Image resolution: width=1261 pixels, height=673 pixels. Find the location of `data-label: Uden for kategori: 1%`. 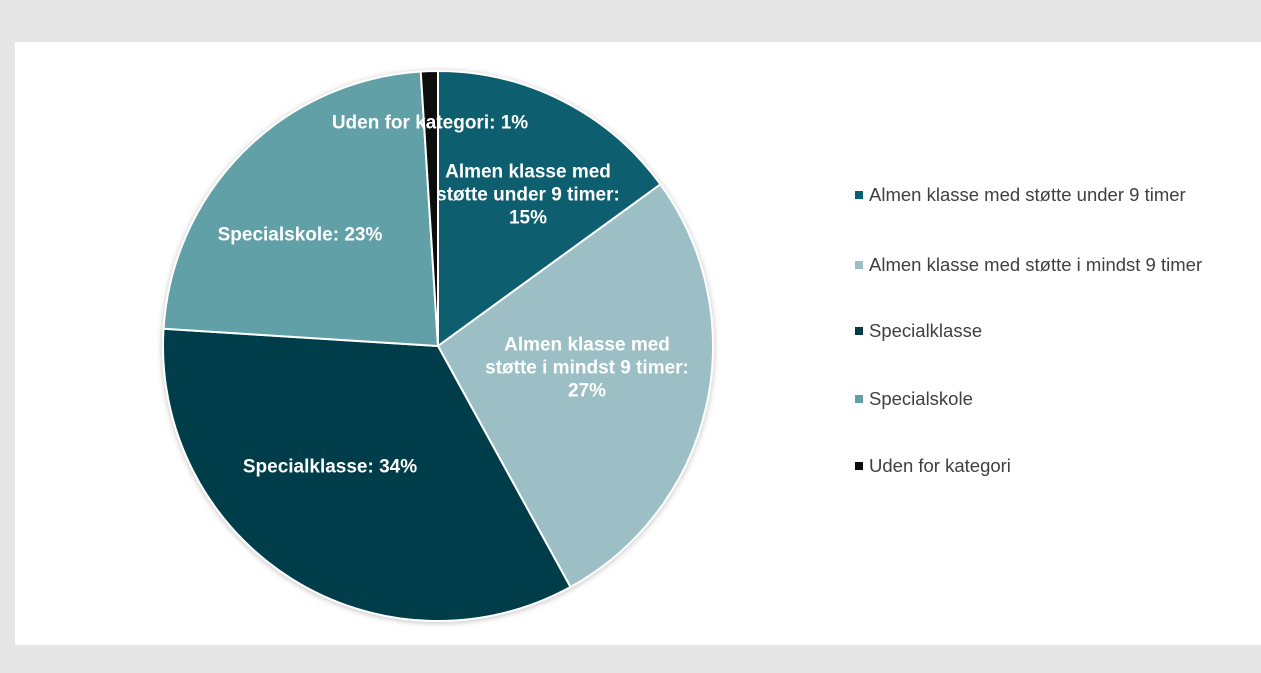

data-label: Uden for kategori: 1% is located at coordinates (430, 123).